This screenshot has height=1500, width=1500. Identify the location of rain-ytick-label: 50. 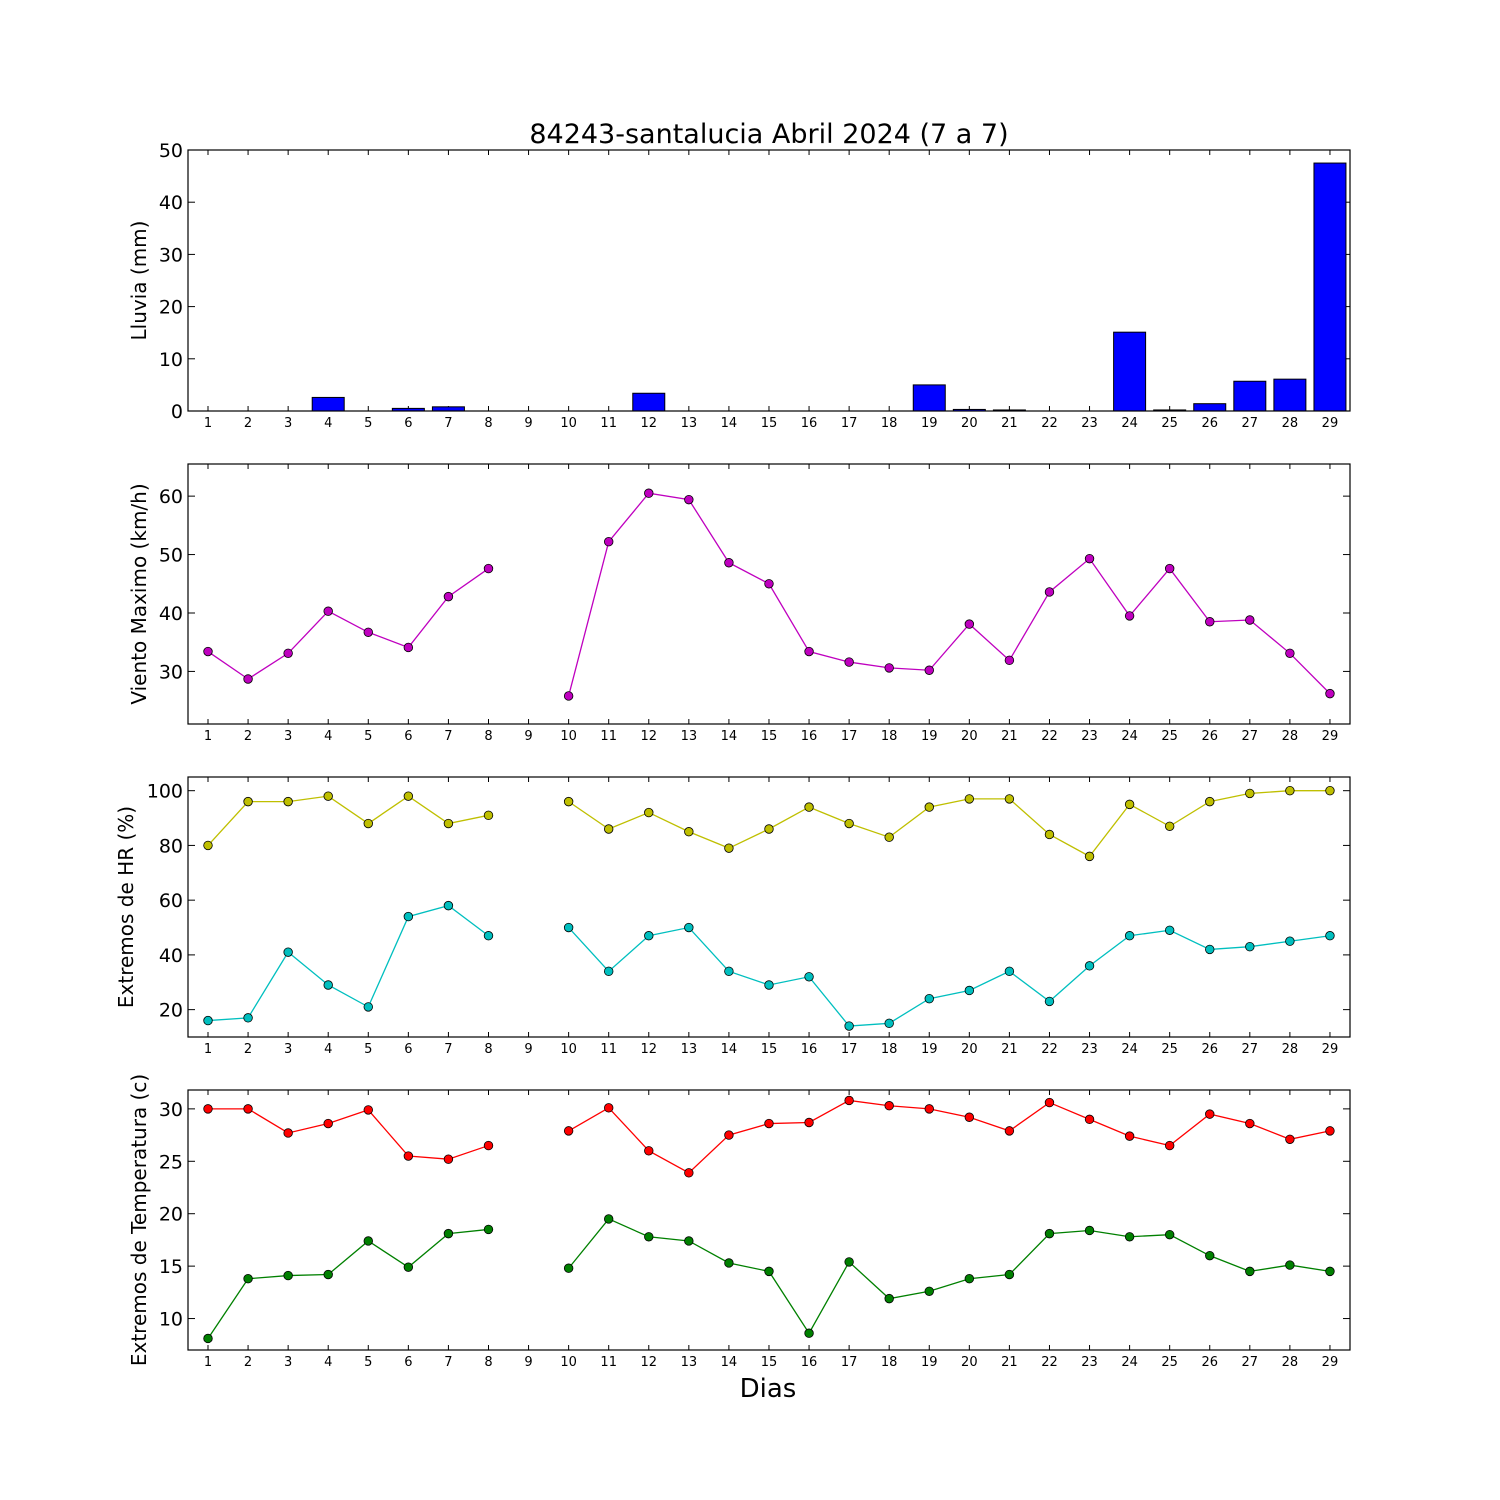
(171, 151).